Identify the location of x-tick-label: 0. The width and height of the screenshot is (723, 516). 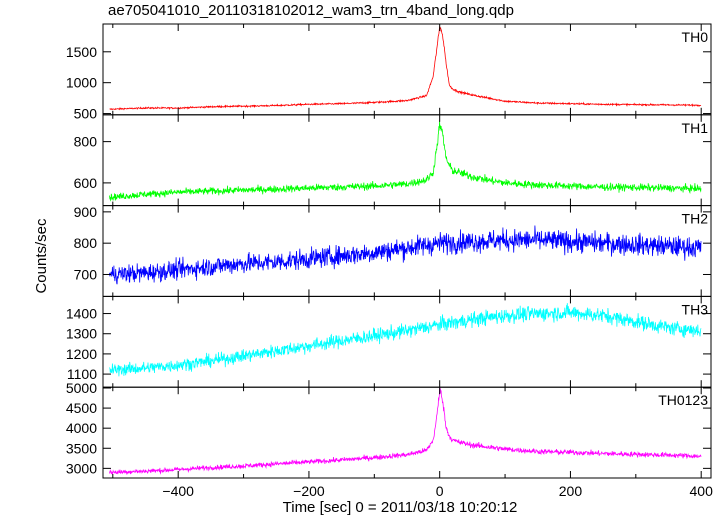
(440, 491).